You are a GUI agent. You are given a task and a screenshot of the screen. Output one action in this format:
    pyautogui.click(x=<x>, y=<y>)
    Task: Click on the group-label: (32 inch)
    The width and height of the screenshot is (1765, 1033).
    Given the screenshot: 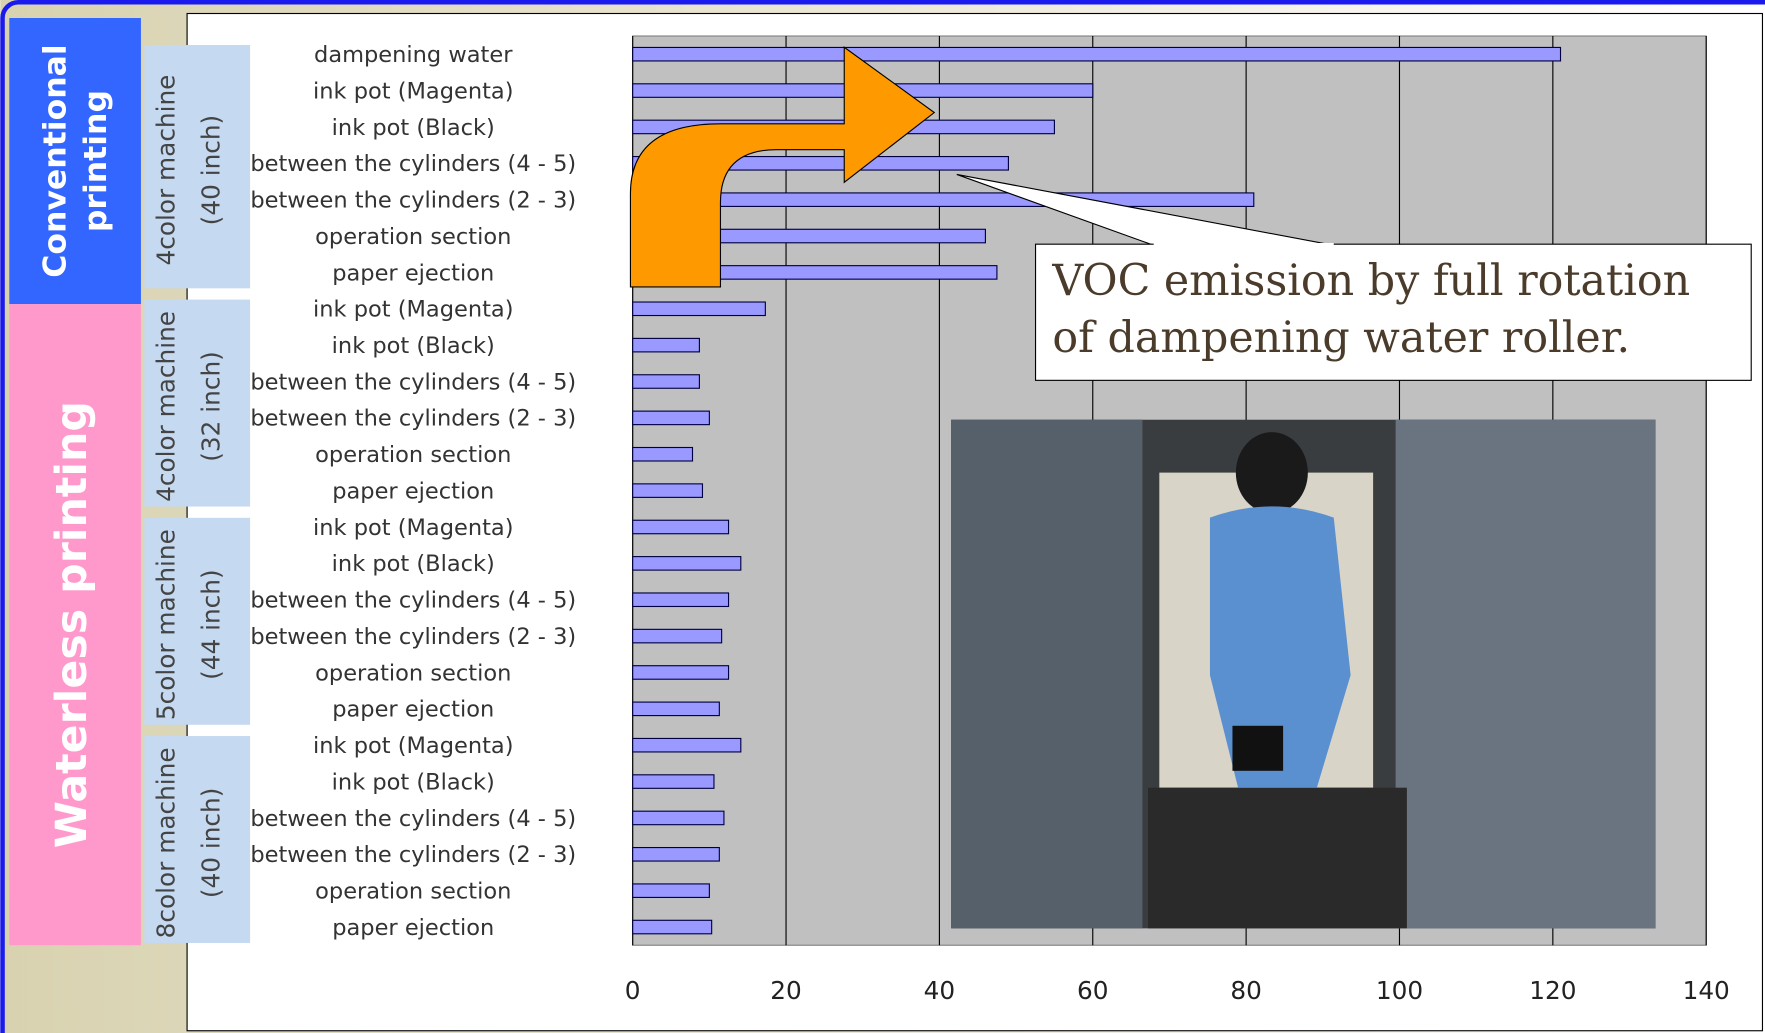 What is the action you would take?
    pyautogui.click(x=211, y=406)
    